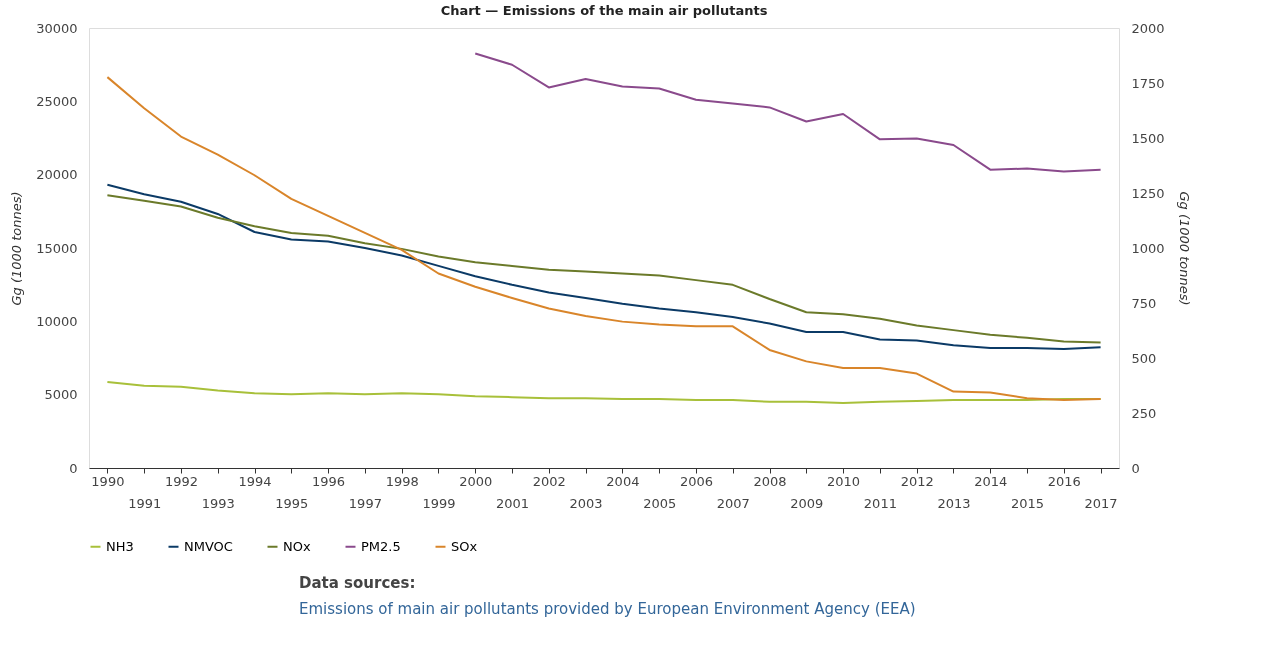  Describe the element at coordinates (57, 248) in the screenshot. I see `y-tick-label: 15000` at that location.